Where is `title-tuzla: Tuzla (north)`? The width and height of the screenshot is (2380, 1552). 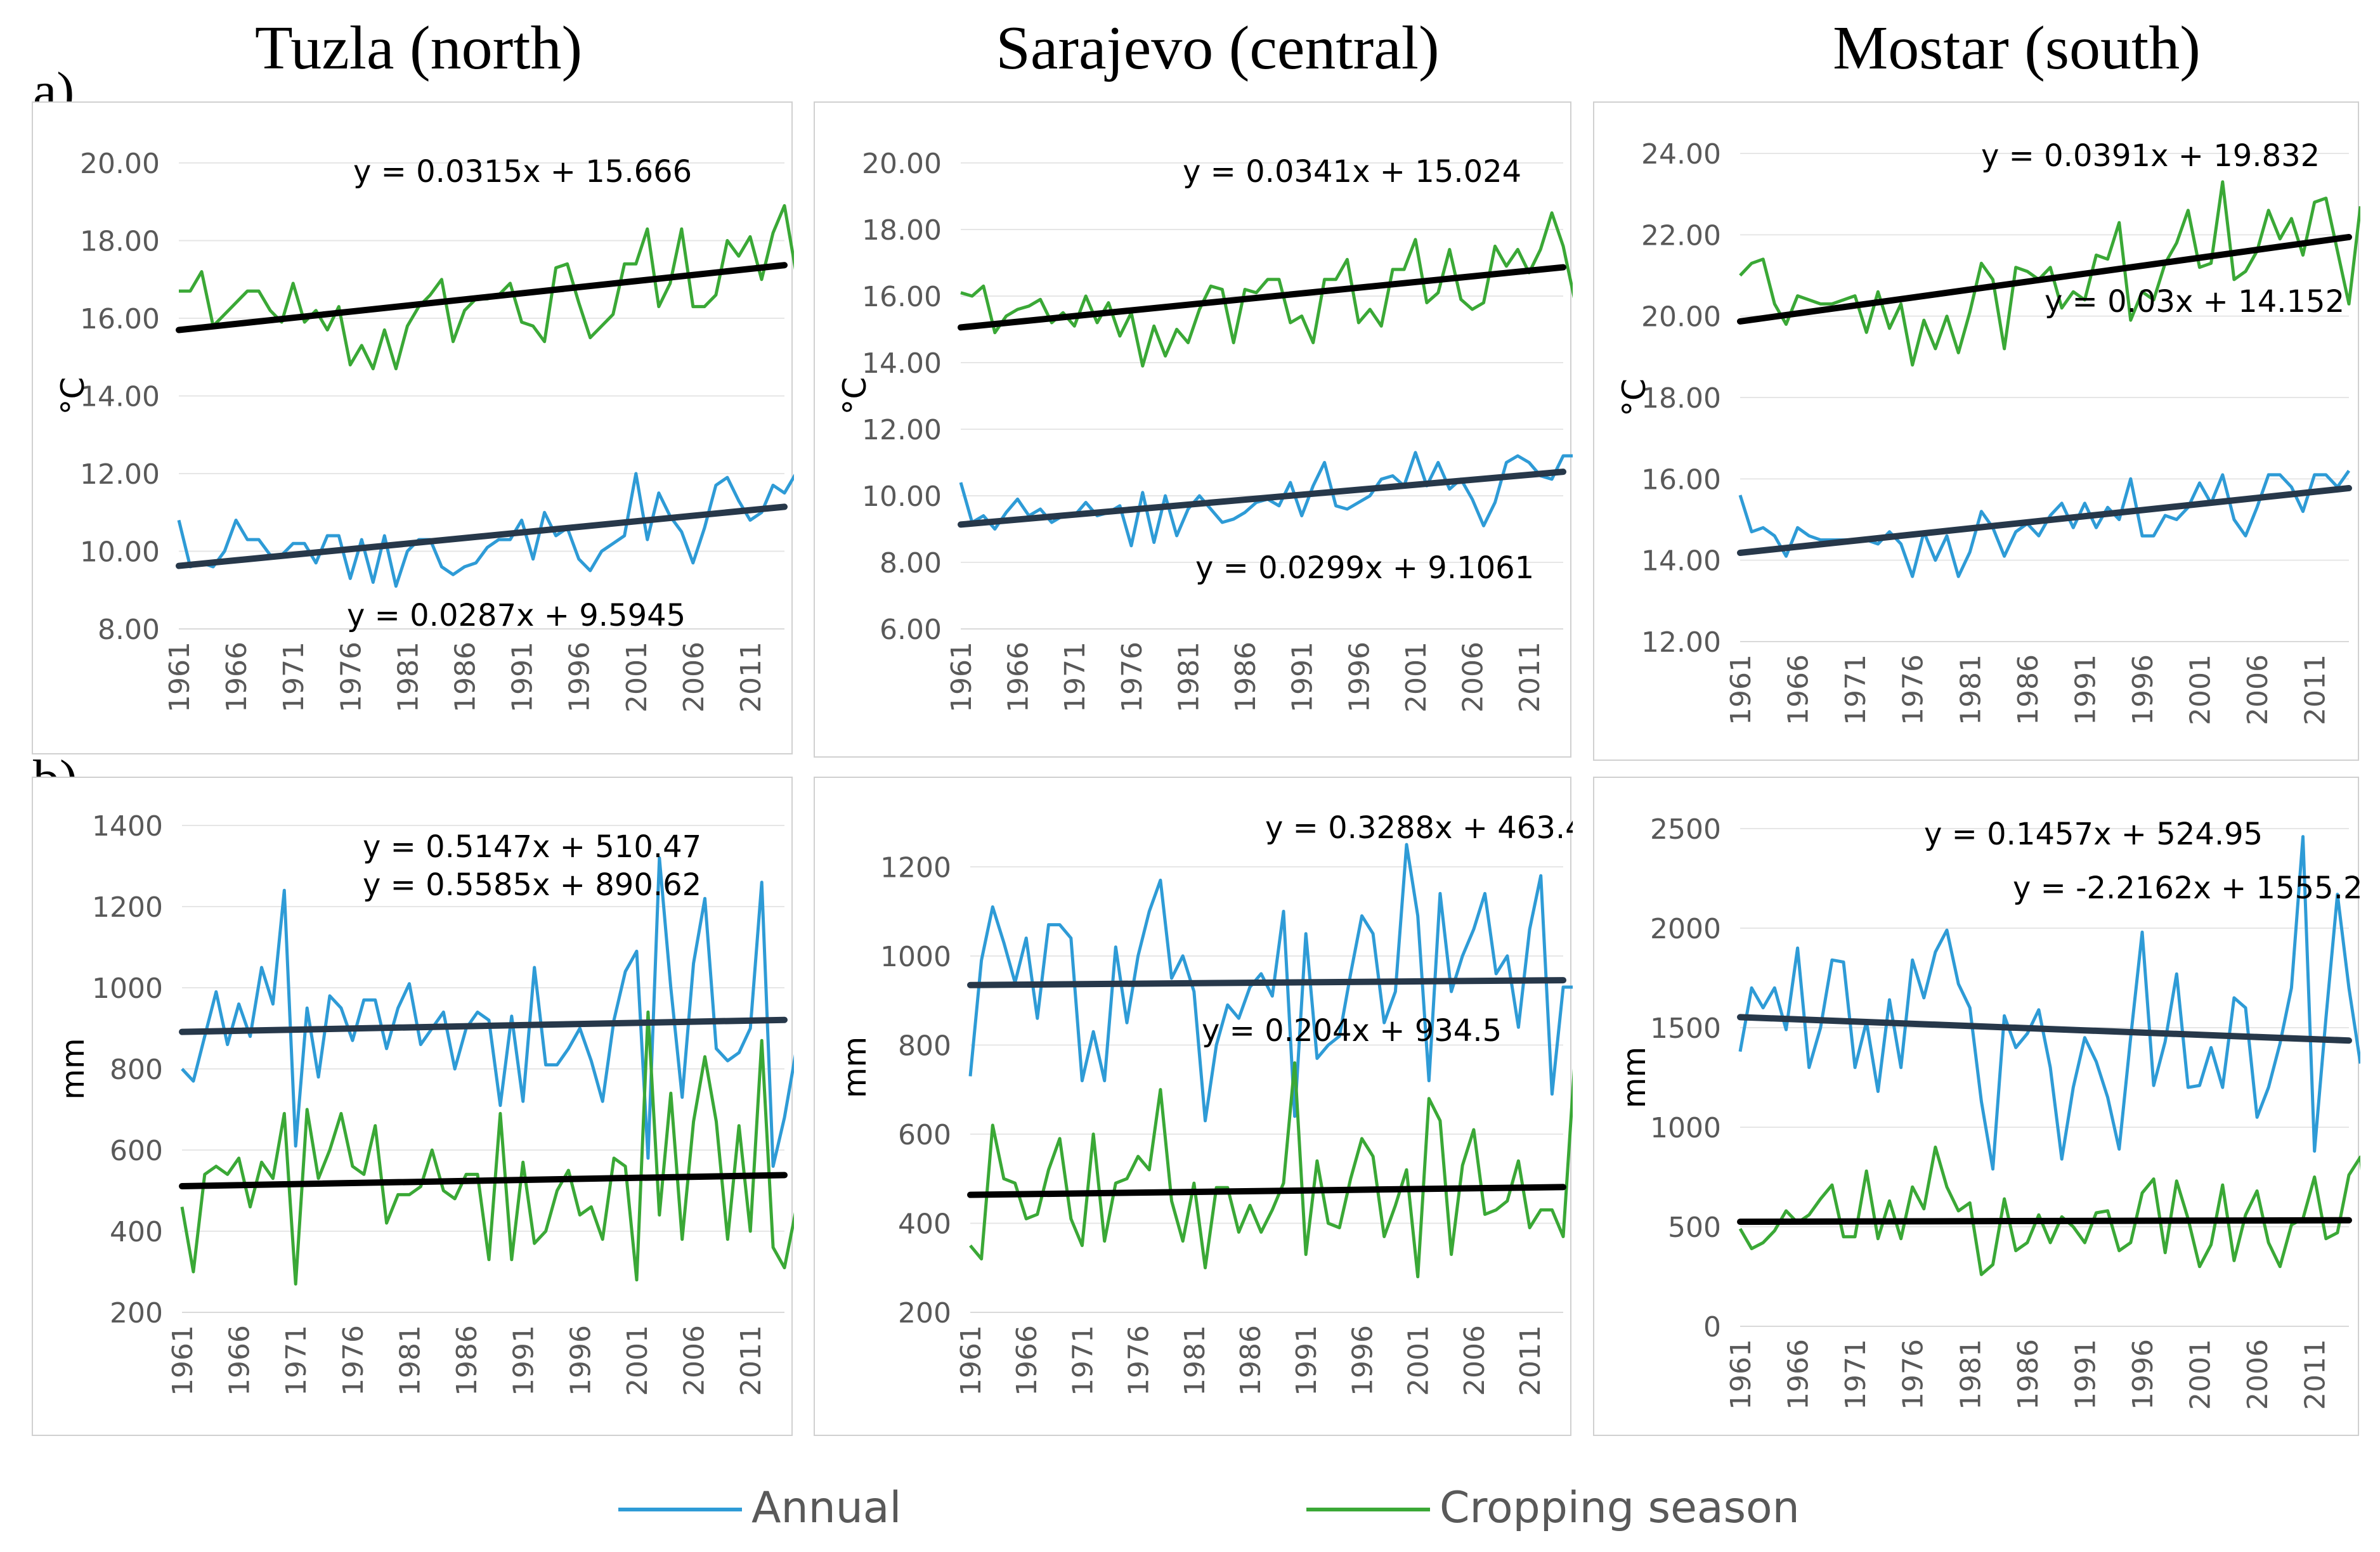
title-tuzla: Tuzla (north) is located at coordinates (418, 48).